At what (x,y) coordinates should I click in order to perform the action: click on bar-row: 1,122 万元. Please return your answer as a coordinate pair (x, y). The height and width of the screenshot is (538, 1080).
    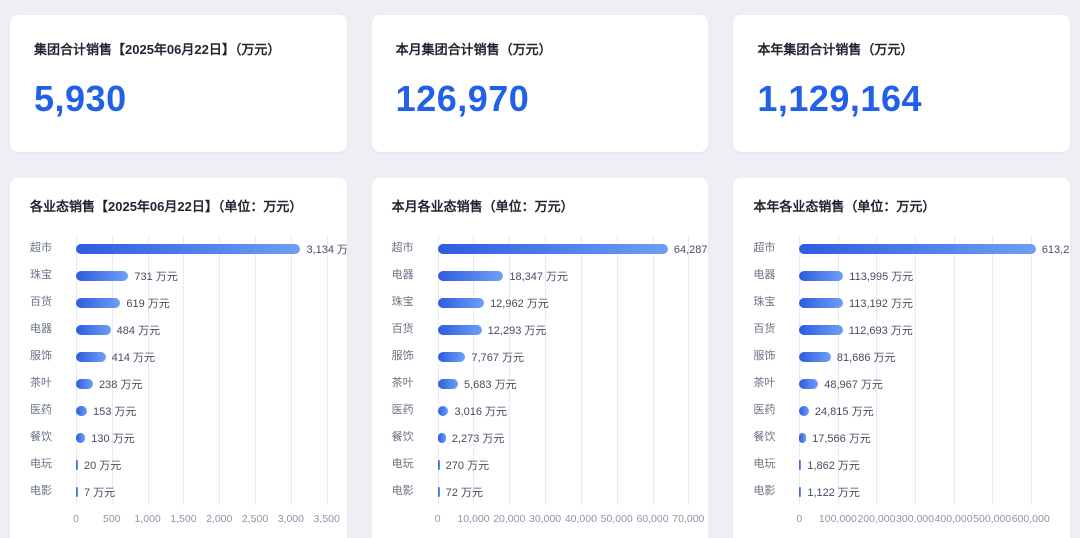
    Looking at the image, I should click on (924, 491).